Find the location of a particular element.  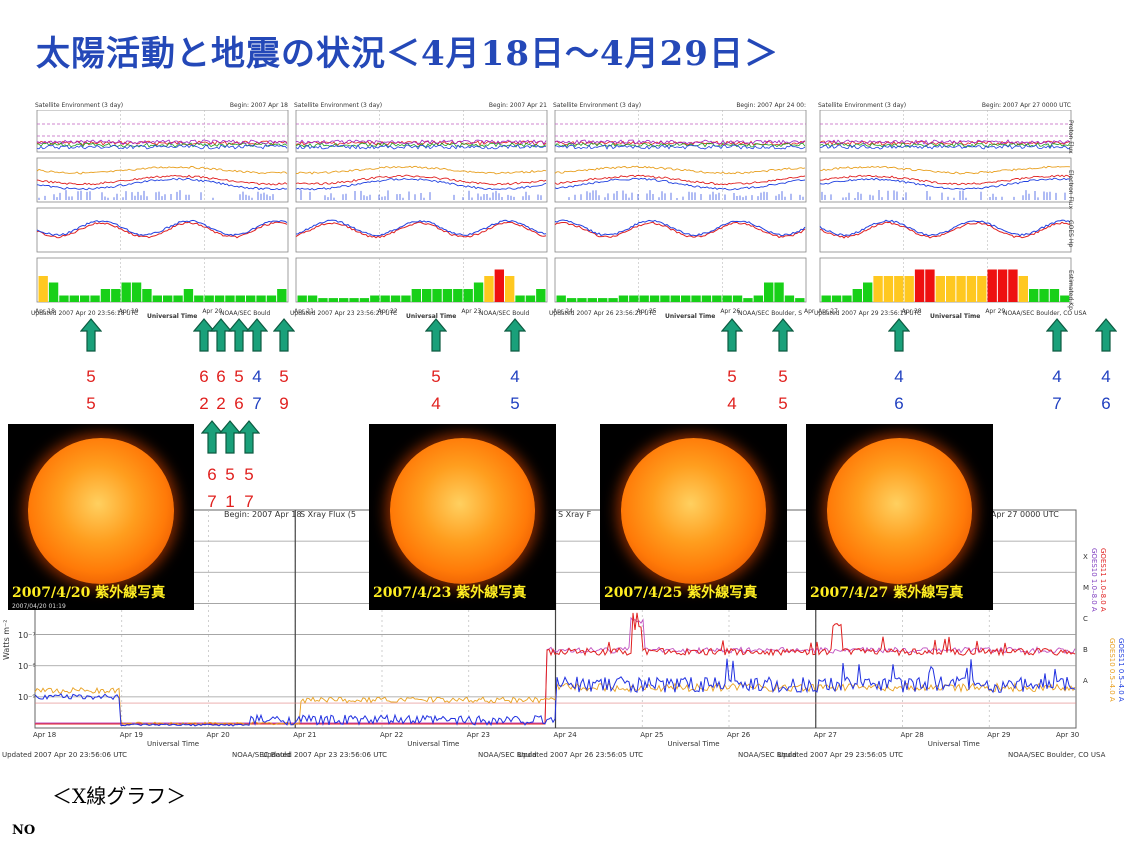

magnitude-ones: 1 is located at coordinates (230, 501).